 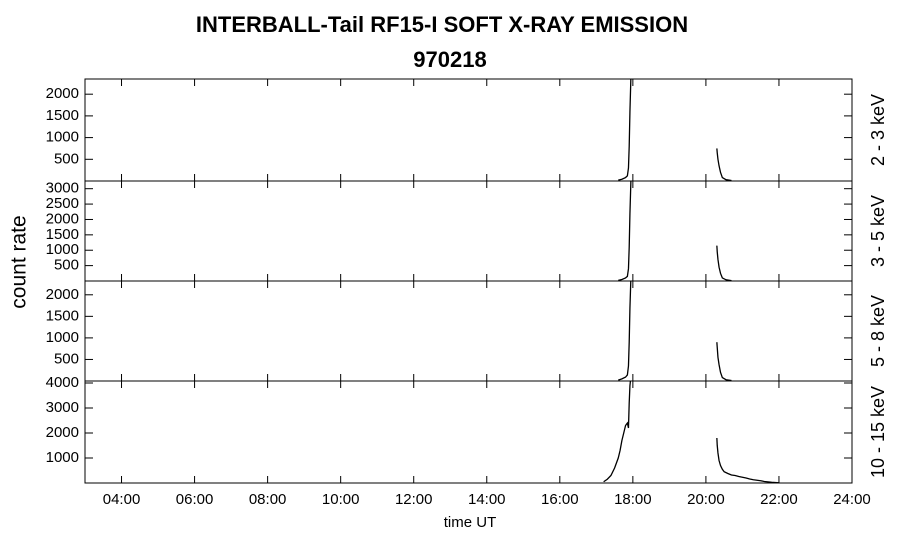 I want to click on y-tick-label: 4000, so click(x=62, y=382).